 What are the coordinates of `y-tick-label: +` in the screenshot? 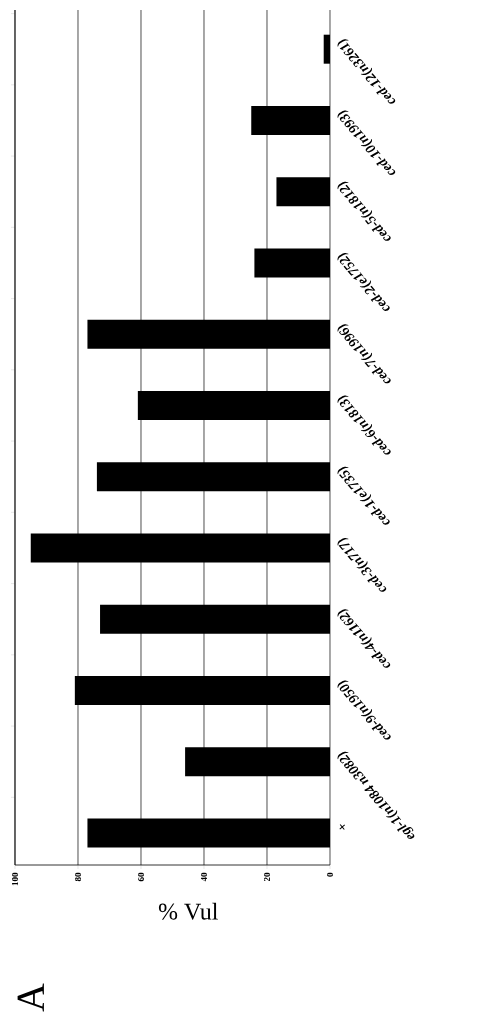 It's located at (342, 827).